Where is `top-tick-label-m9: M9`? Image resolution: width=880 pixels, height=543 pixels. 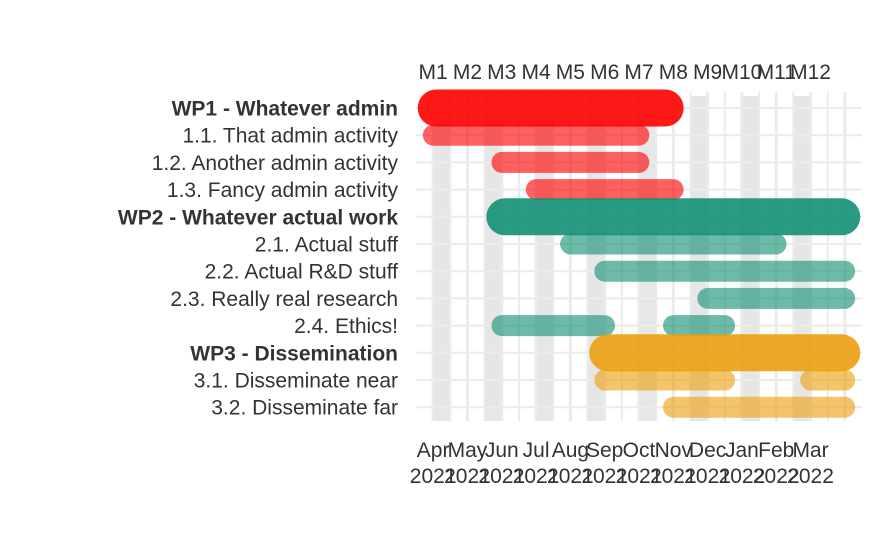 top-tick-label-m9: M9 is located at coordinates (707, 72).